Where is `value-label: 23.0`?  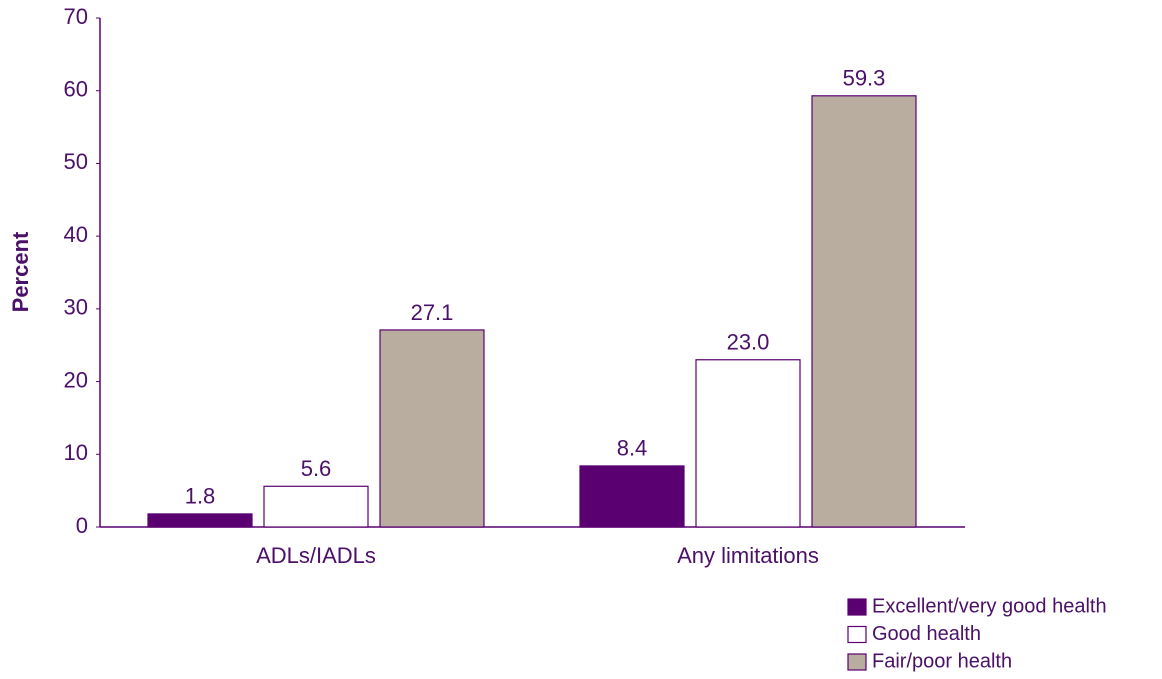 value-label: 23.0 is located at coordinates (748, 342).